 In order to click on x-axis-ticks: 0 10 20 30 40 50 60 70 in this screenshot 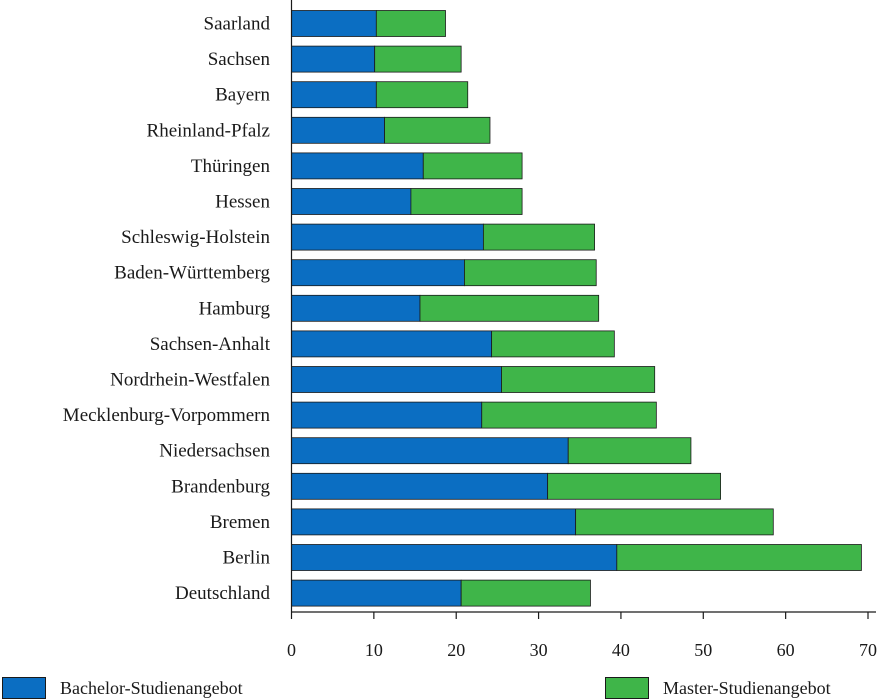, I will do `click(582, 636)`.